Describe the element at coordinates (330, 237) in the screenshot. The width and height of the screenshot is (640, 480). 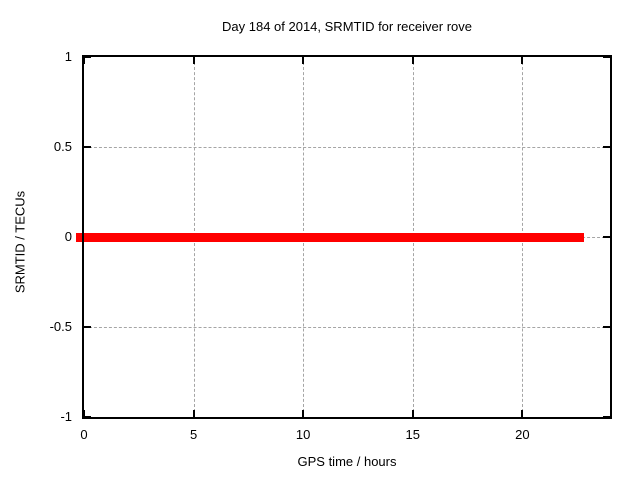
I see `data-line-srmtid` at that location.